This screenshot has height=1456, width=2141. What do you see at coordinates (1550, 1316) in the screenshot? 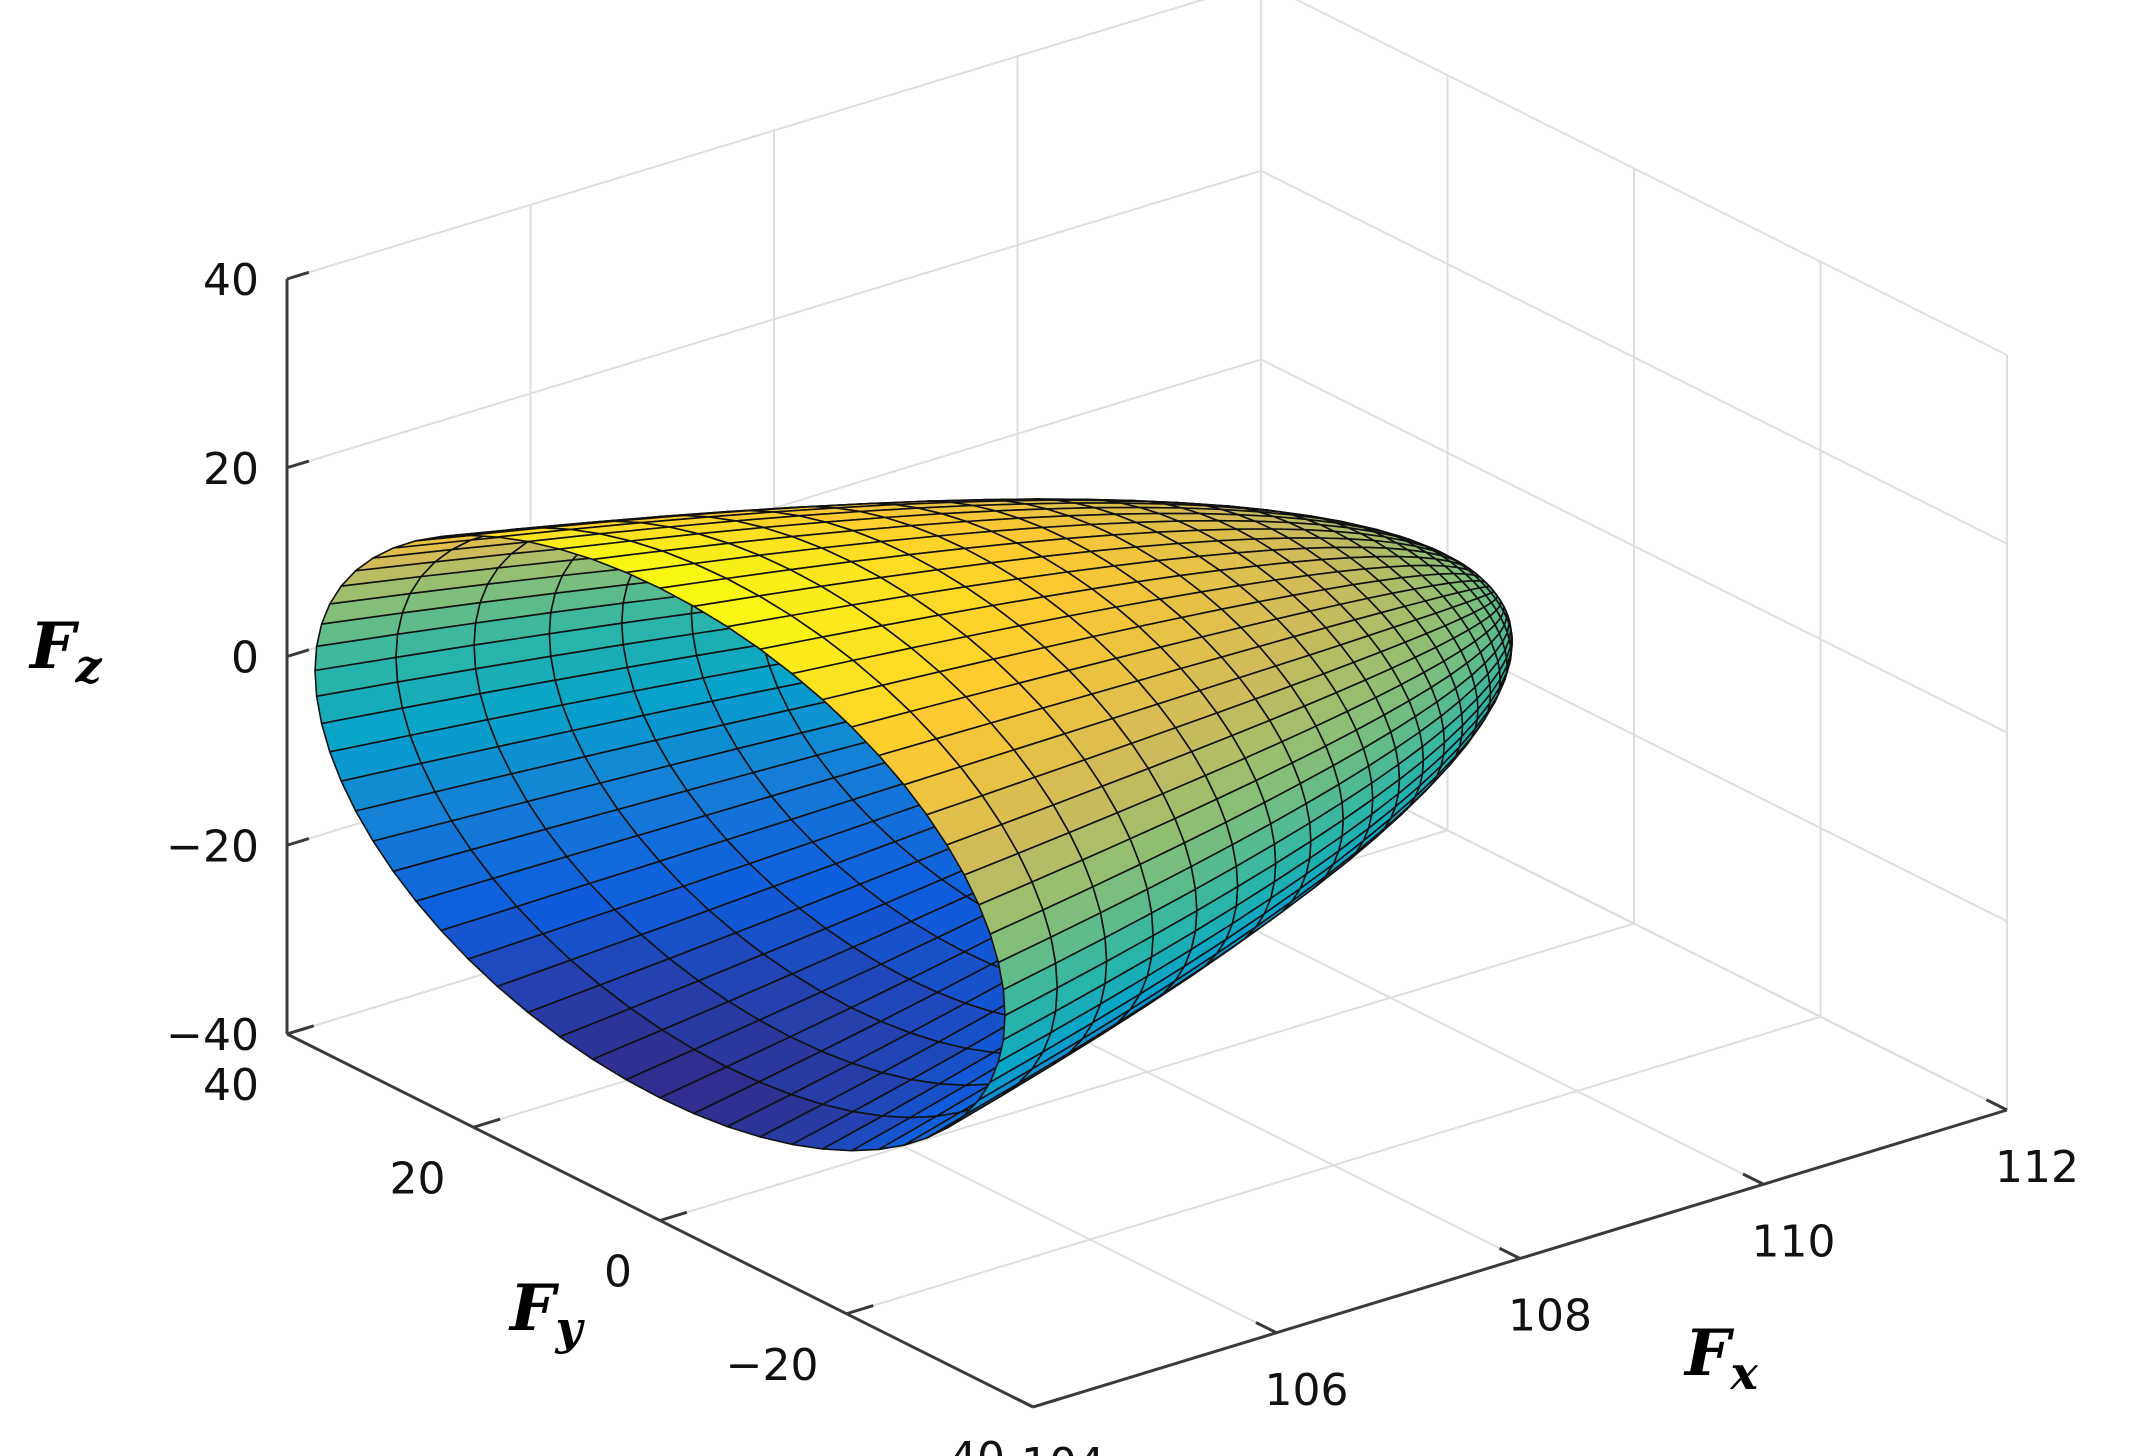
I see `x-tick-label: 108` at bounding box center [1550, 1316].